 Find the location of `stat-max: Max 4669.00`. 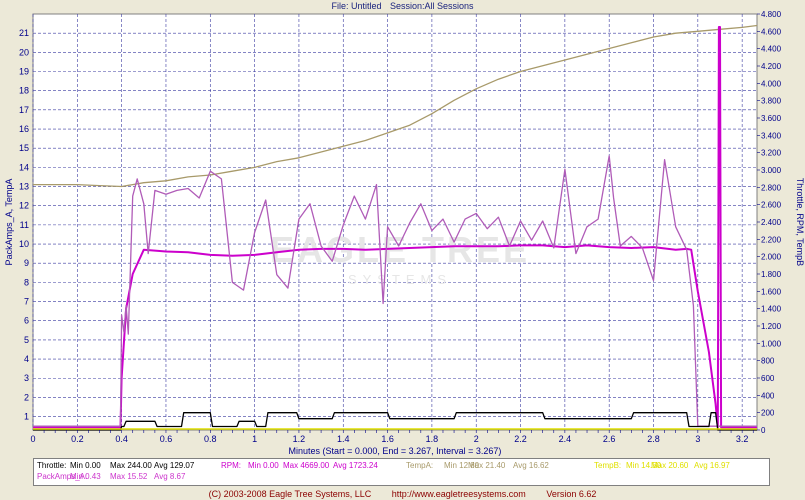

stat-max: Max 4669.00 is located at coordinates (306, 465).